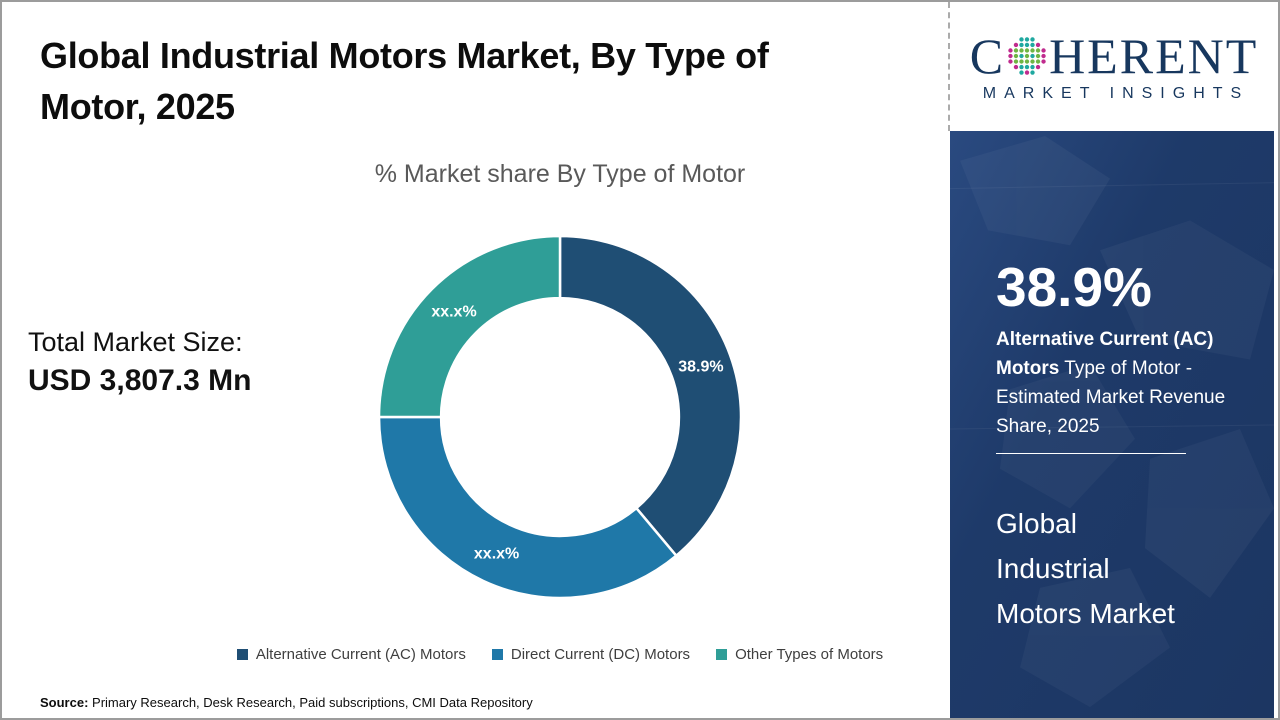 Image resolution: width=1280 pixels, height=720 pixels. I want to click on sidebar-market-name: Global Industrial Motors Market, so click(1085, 568).